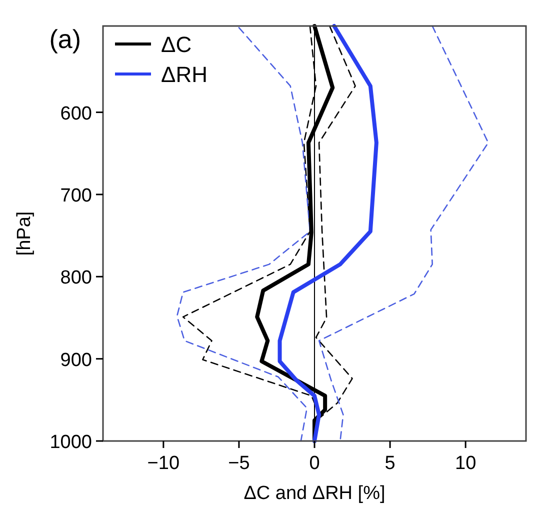  I want to click on y-tick-label: 900, so click(76, 360).